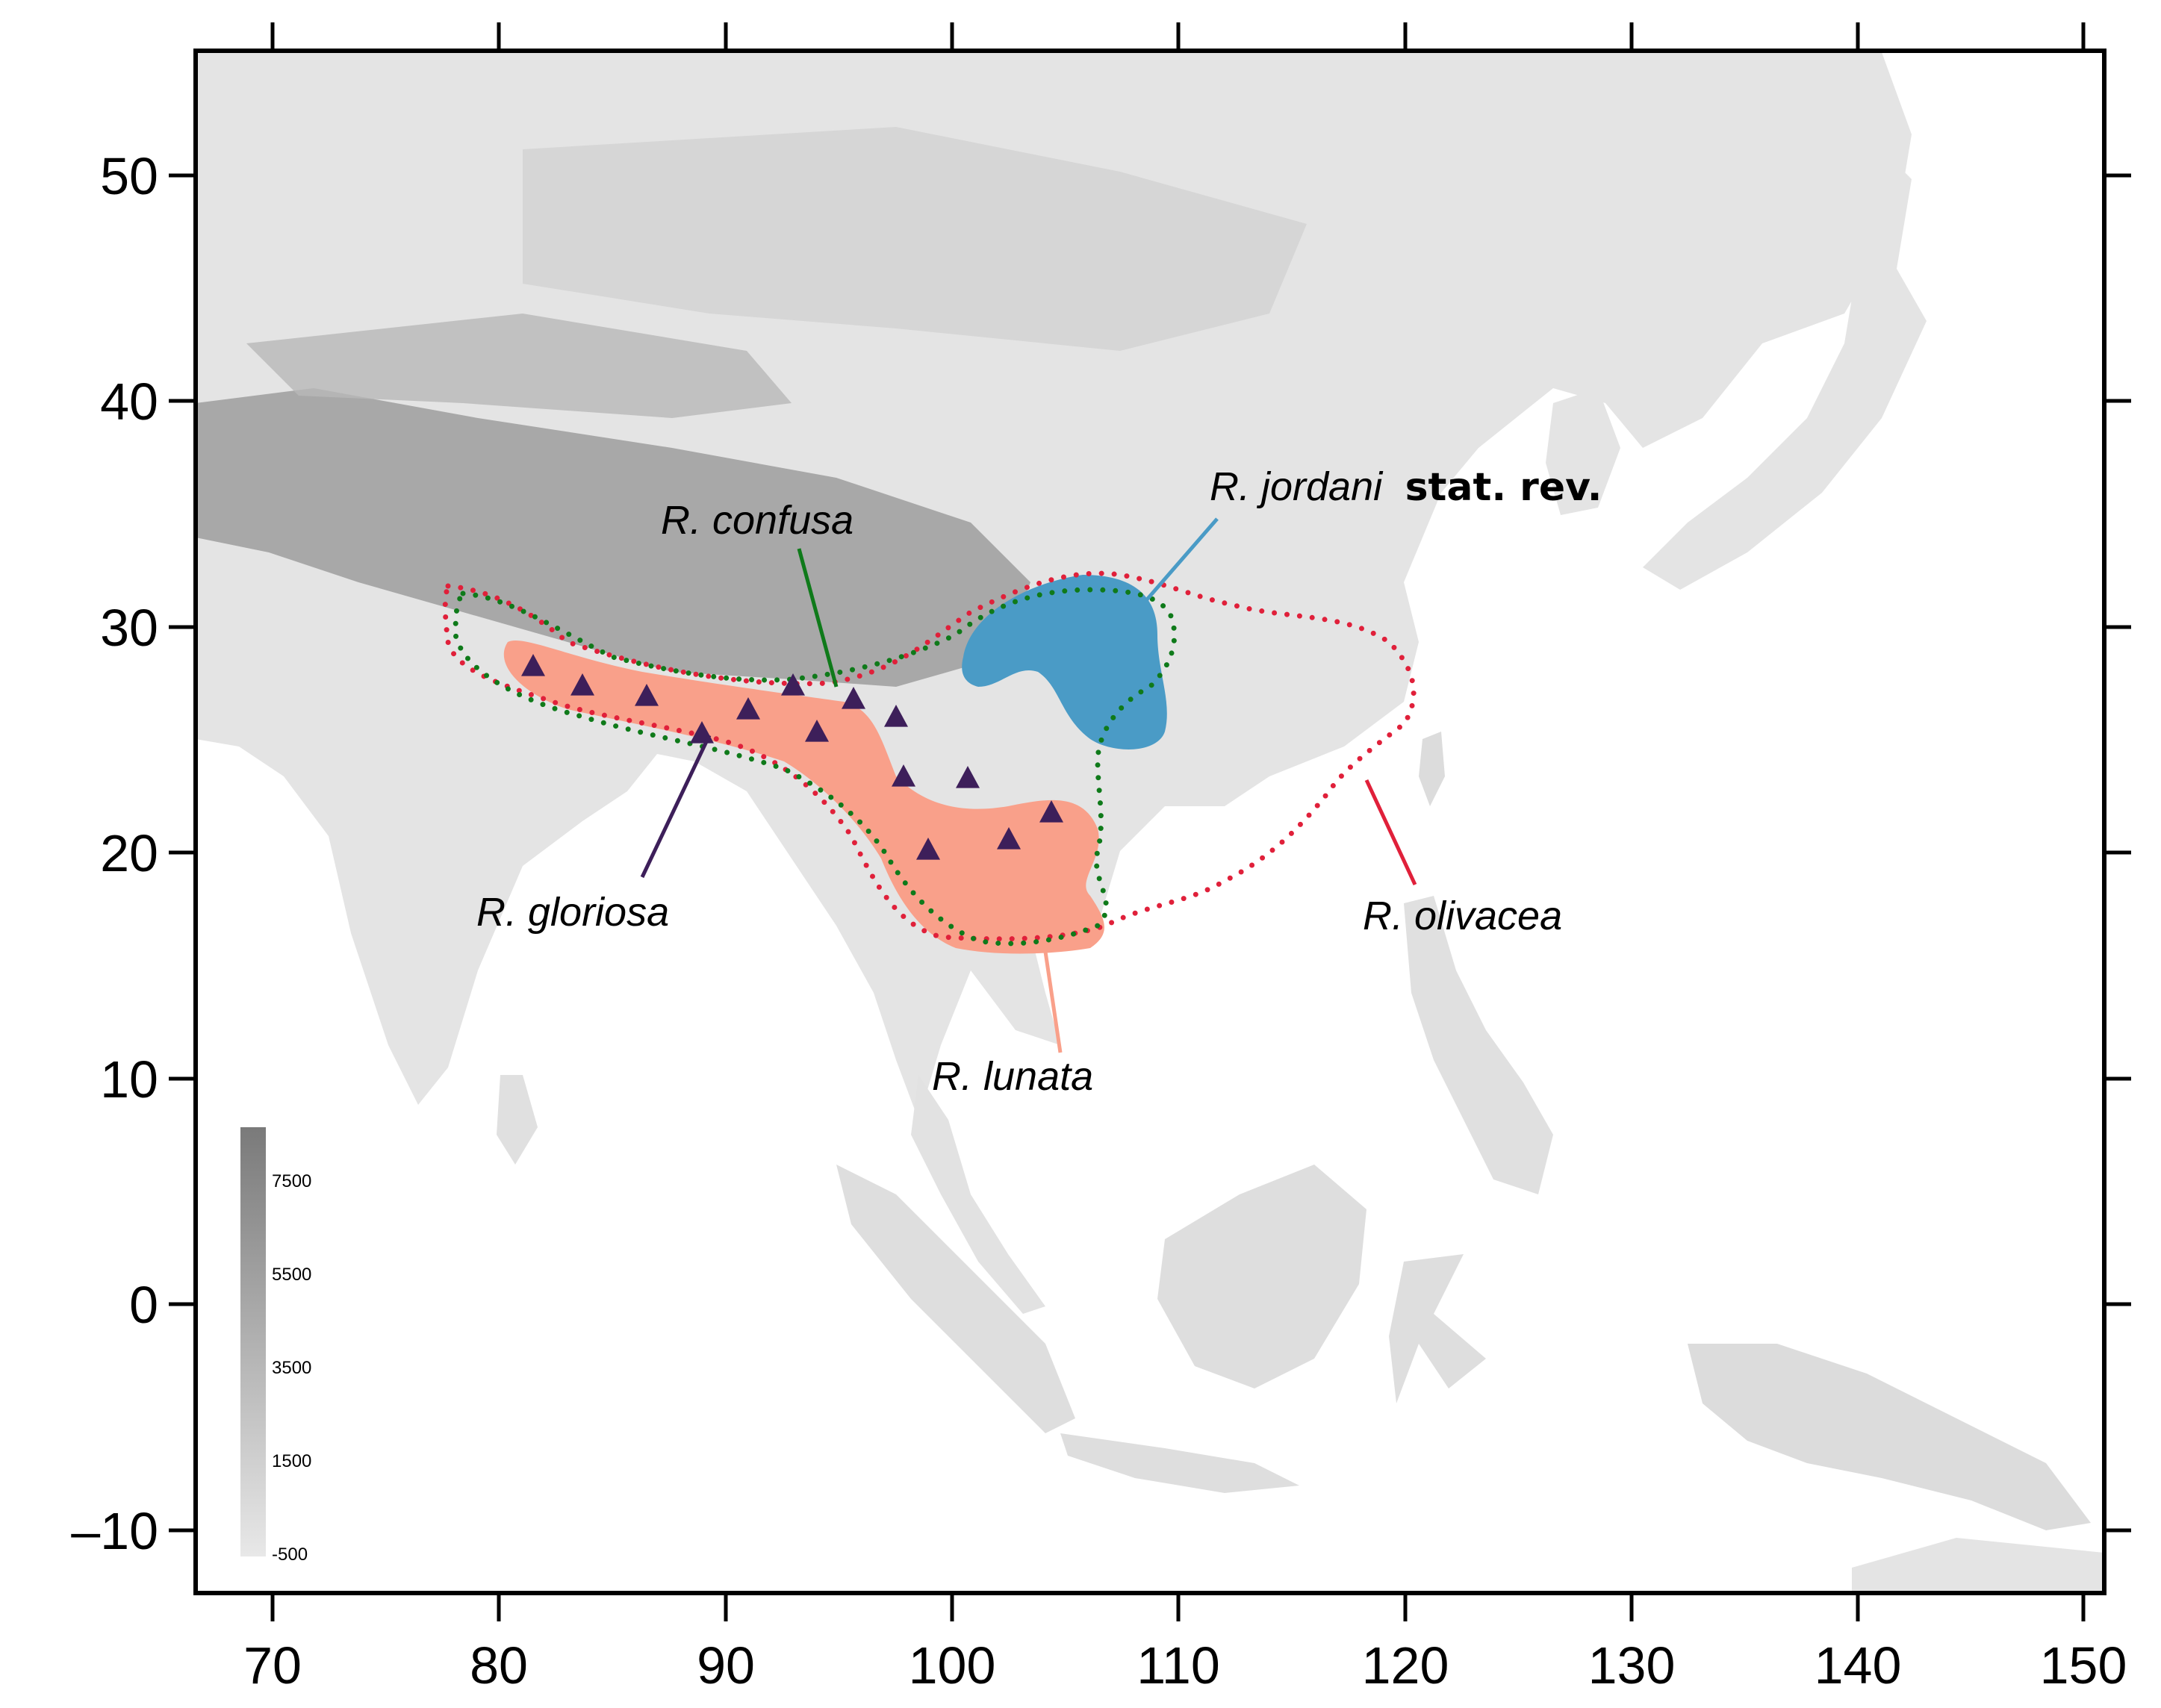 Image resolution: width=2161 pixels, height=1708 pixels. What do you see at coordinates (1012, 1076) in the screenshot?
I see `label-lunata: R. lunata` at bounding box center [1012, 1076].